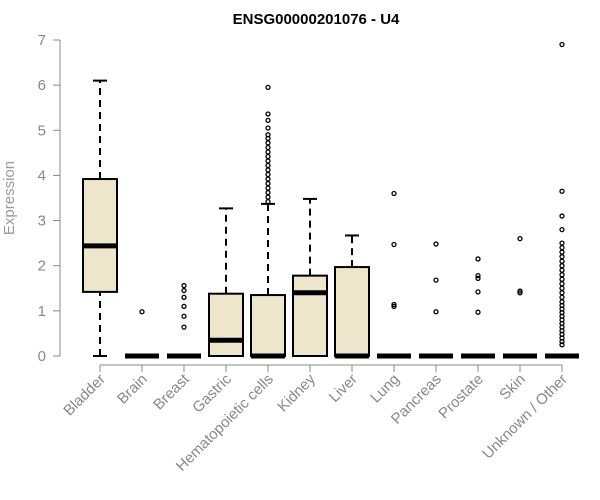 The width and height of the screenshot is (600, 500). What do you see at coordinates (42, 85) in the screenshot?
I see `y-tick-label: 6` at bounding box center [42, 85].